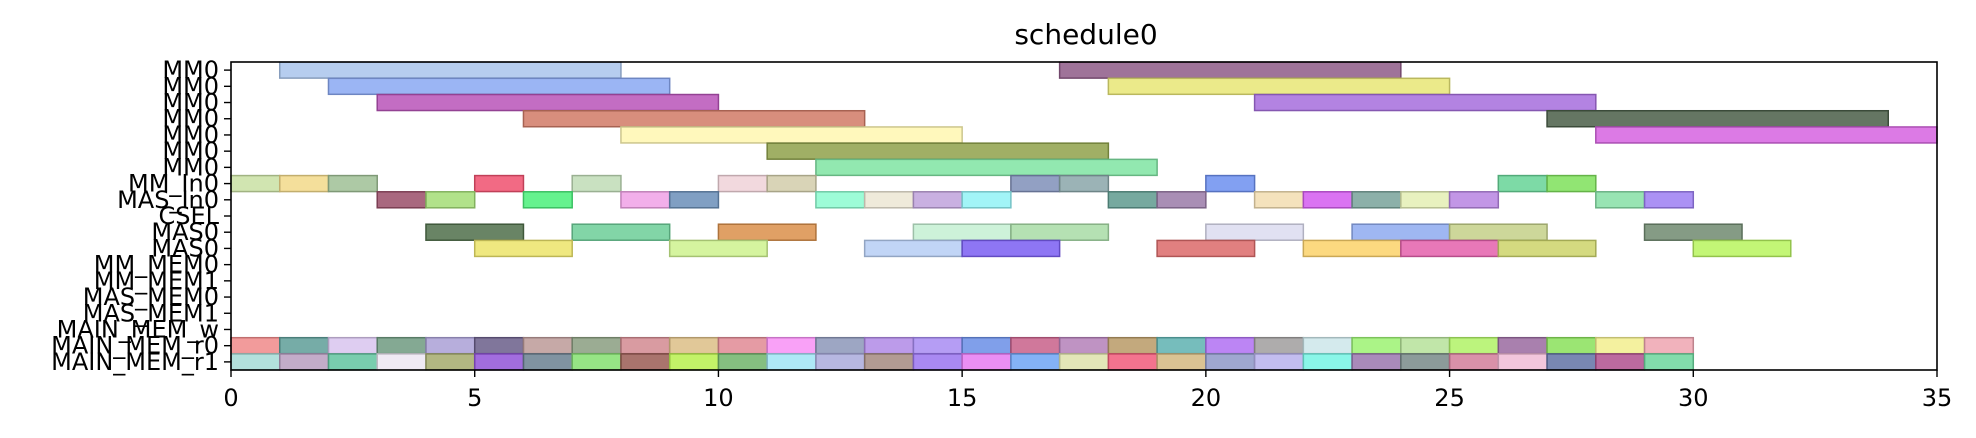  I want to click on x-tick-label: 25, so click(1449, 398).